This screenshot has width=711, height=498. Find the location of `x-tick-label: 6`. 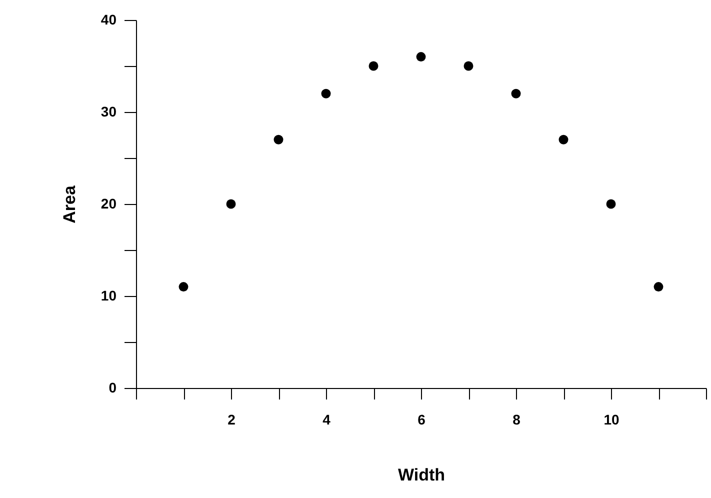

x-tick-label: 6 is located at coordinates (422, 420).